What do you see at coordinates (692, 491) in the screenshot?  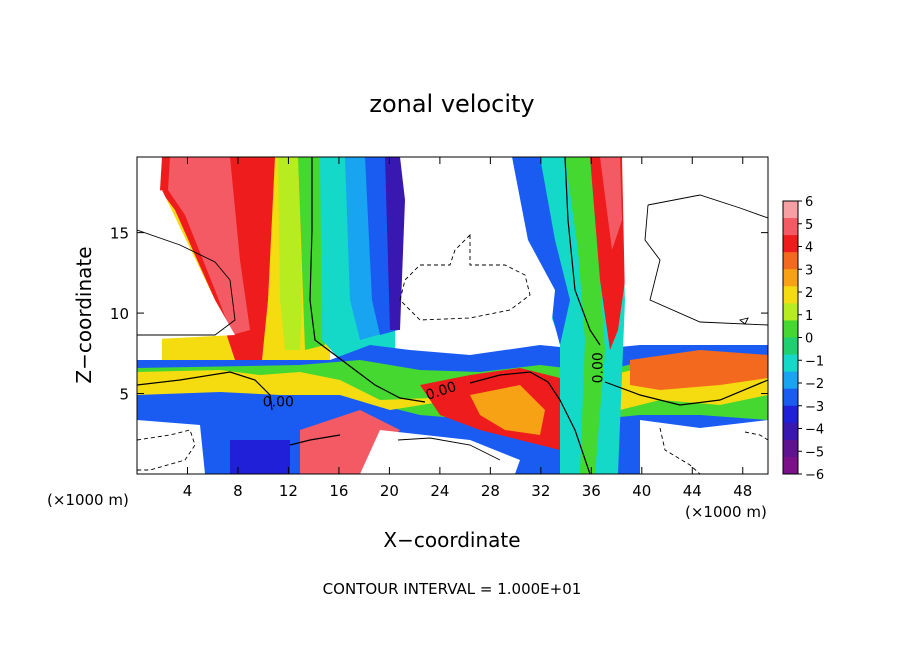 I see `x-tick-label: 44` at bounding box center [692, 491].